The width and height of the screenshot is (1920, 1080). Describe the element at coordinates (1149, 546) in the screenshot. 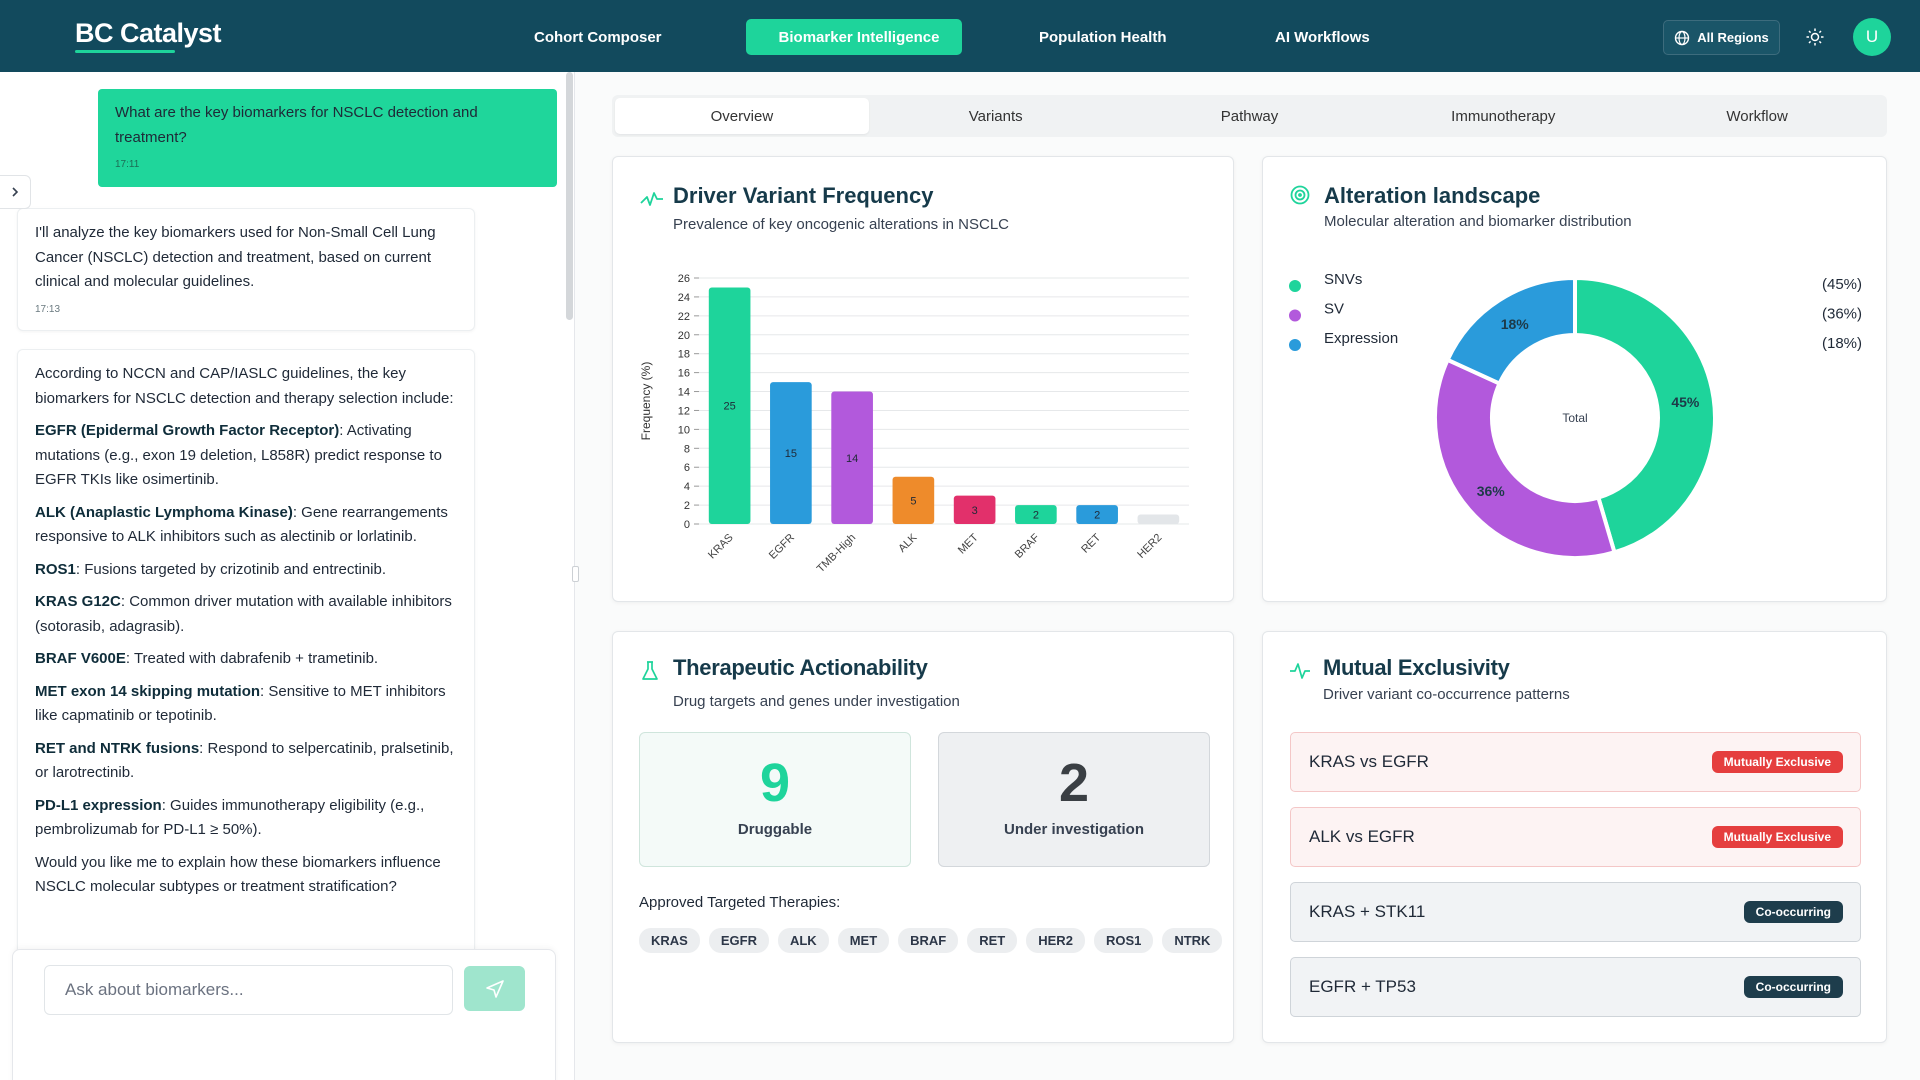

I see `x-tick-label: HER2` at that location.